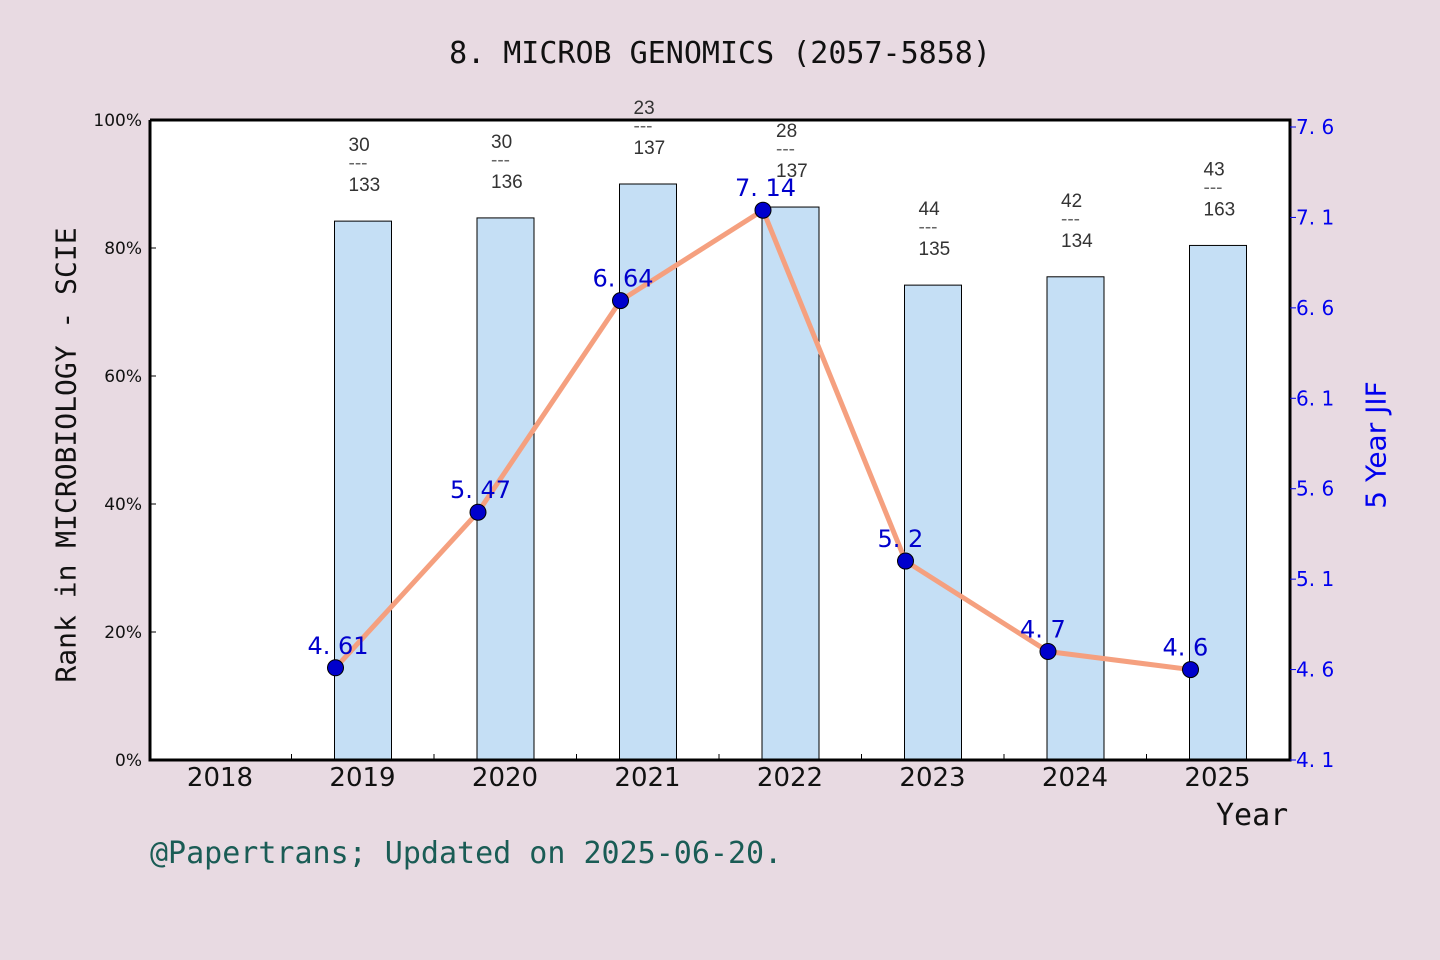 This screenshot has height=960, width=1440. What do you see at coordinates (644, 108) in the screenshot?
I see `bar-label-rank: 23` at bounding box center [644, 108].